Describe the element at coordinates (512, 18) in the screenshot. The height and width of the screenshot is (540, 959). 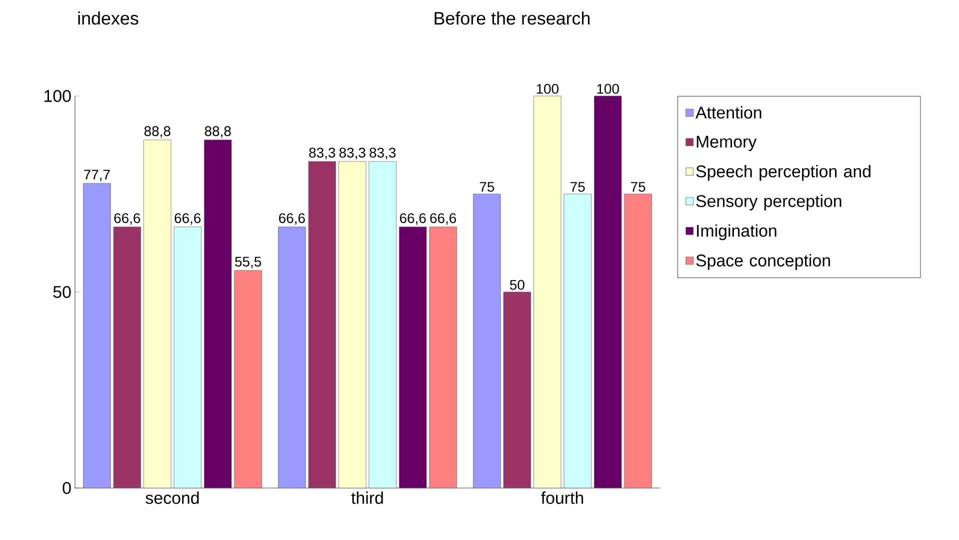
I see `chart-title: Before the research` at that location.